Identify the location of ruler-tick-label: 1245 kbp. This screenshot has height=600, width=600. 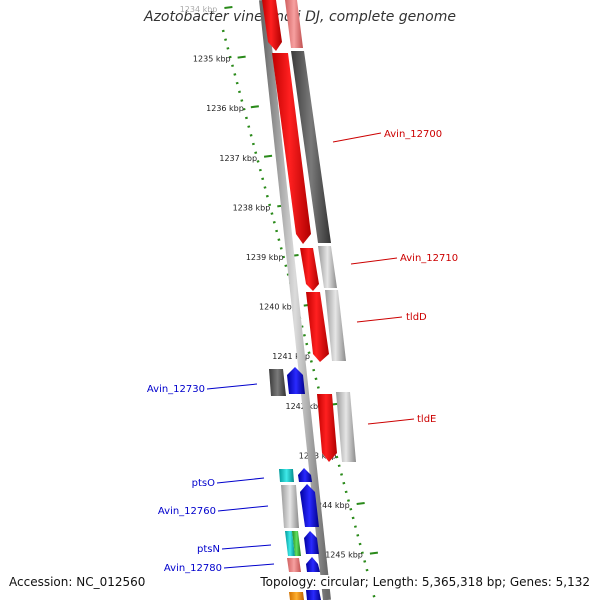
(344, 555).